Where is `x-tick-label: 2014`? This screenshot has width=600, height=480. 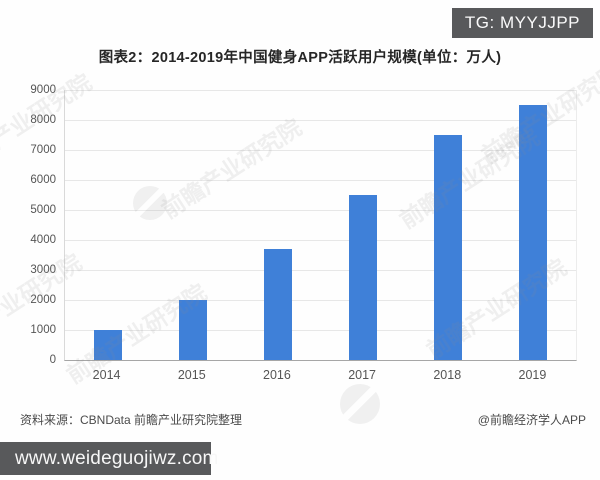
x-tick-label: 2014 is located at coordinates (106, 375).